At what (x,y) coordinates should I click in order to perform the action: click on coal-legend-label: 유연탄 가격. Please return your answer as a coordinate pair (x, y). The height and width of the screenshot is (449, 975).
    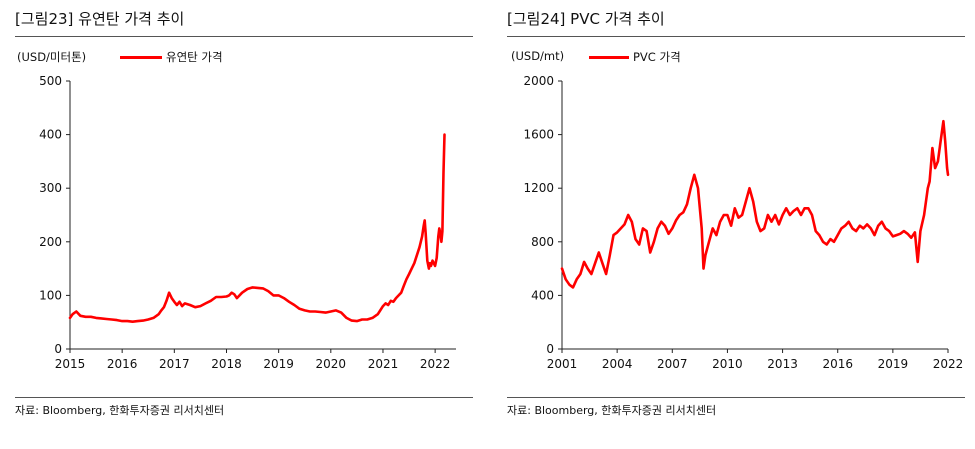
    Looking at the image, I should click on (194, 57).